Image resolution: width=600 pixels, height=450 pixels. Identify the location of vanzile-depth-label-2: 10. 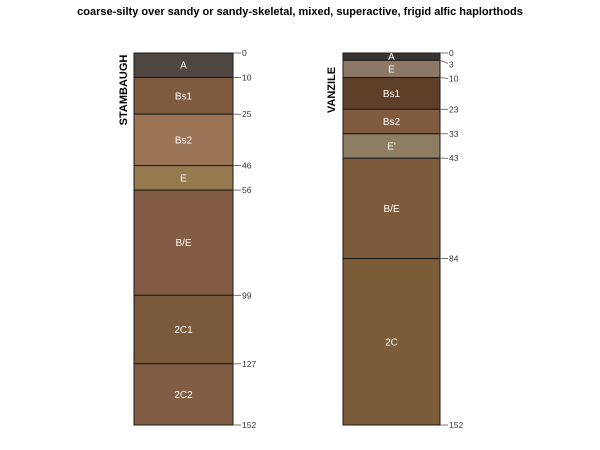
(454, 78).